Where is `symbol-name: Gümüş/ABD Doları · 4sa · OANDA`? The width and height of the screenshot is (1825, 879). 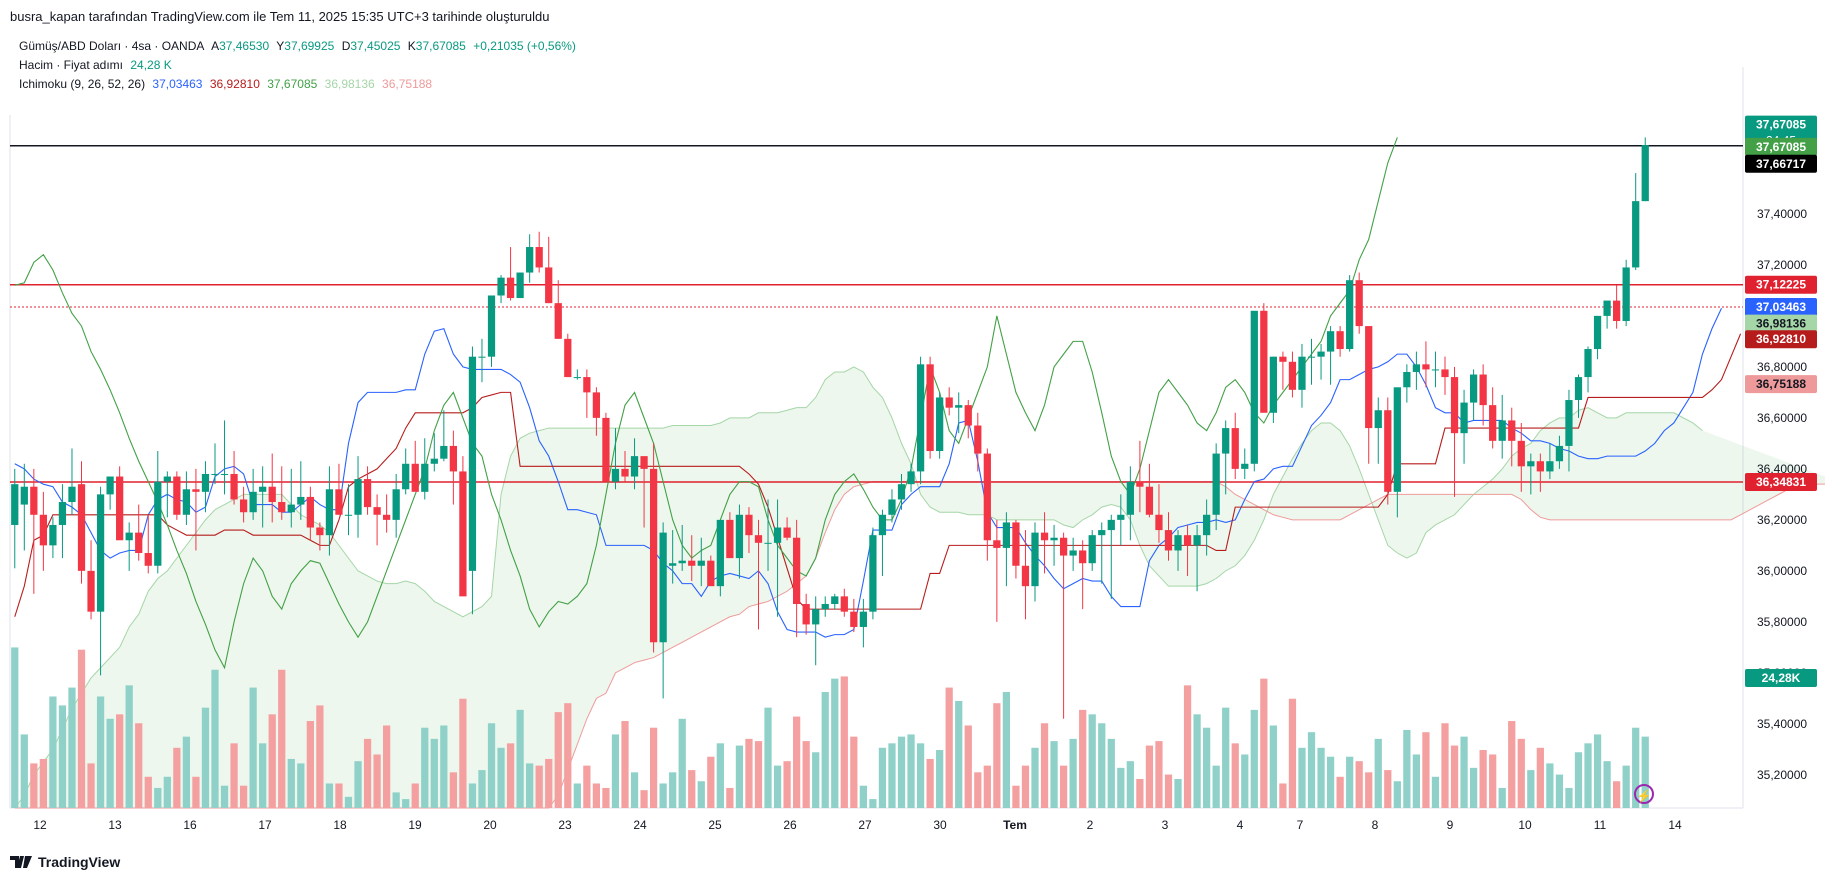 symbol-name: Gümüş/ABD Doları · 4sa · OANDA is located at coordinates (112, 46).